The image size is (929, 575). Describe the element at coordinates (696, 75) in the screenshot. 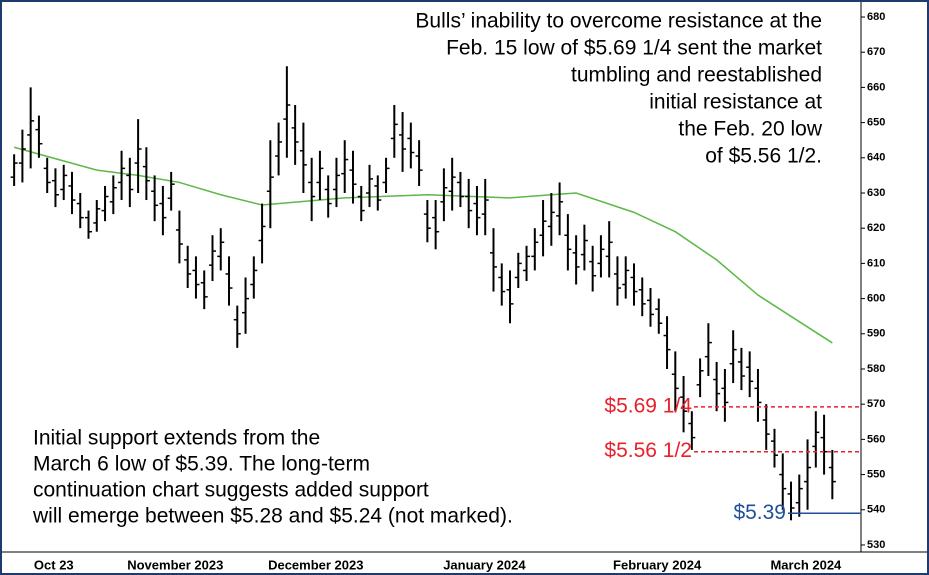

I see `annotation-line: tumbling and reestablished` at that location.